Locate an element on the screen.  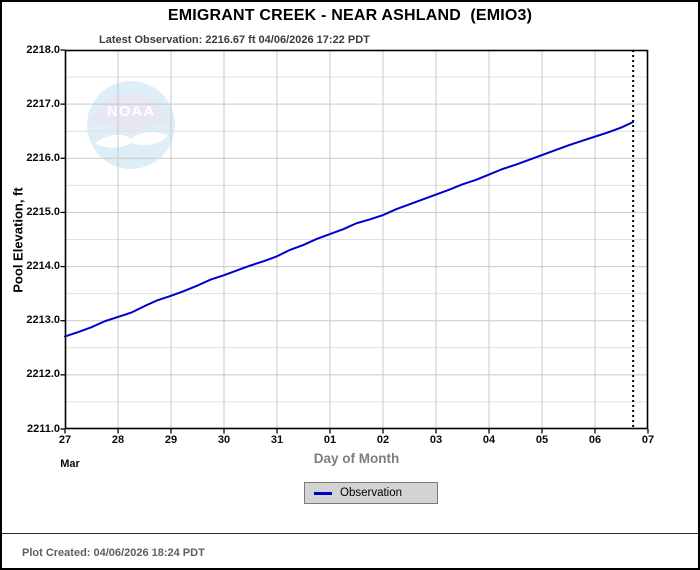
x-tick-label: 29 is located at coordinates (171, 440).